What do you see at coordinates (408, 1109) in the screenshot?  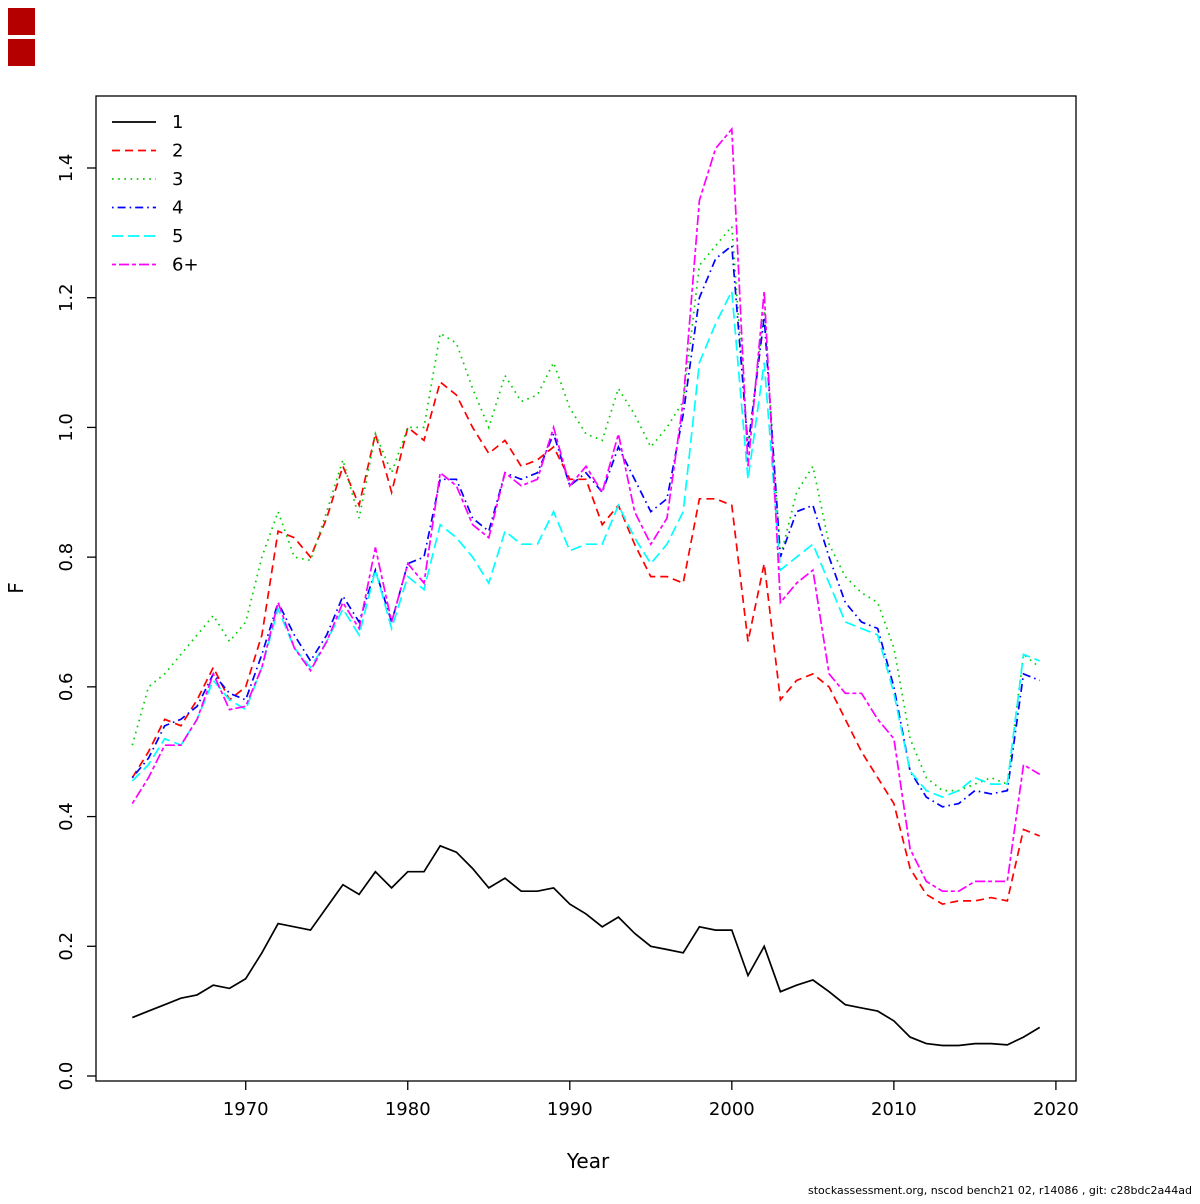 I see `x-tick-label: 1980` at bounding box center [408, 1109].